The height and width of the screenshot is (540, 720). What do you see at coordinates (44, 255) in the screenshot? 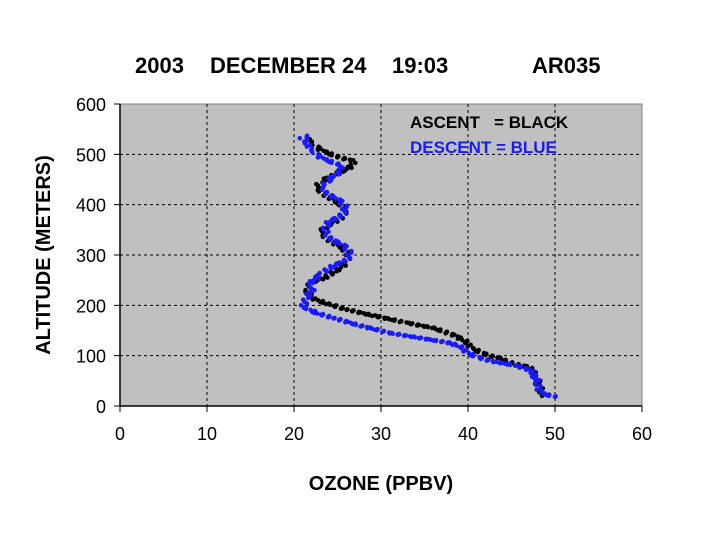
I see `y-axis-title: ALTITUDE (METERS)` at bounding box center [44, 255].